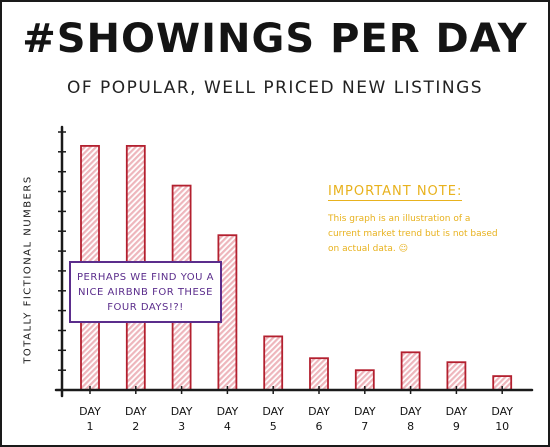 The height and width of the screenshot is (447, 550). Describe the element at coordinates (319, 419) in the screenshot. I see `x-tick-label-day-6: DAY 6` at that location.